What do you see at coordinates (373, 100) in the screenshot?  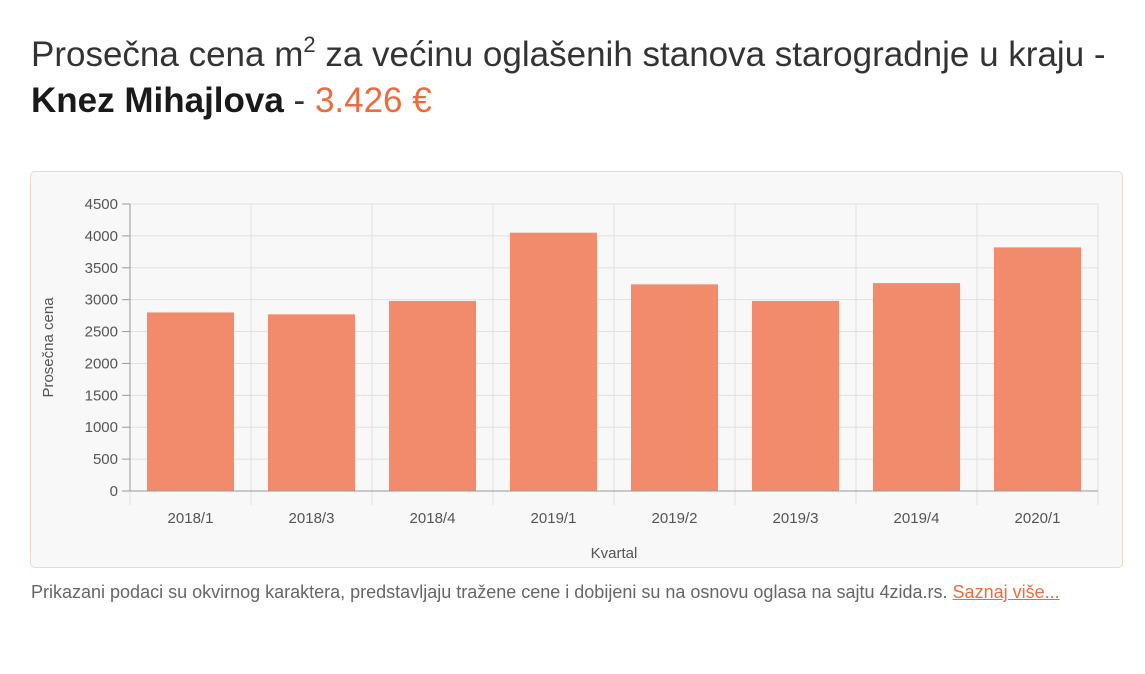 I see `average-price: 3.426 €` at bounding box center [373, 100].